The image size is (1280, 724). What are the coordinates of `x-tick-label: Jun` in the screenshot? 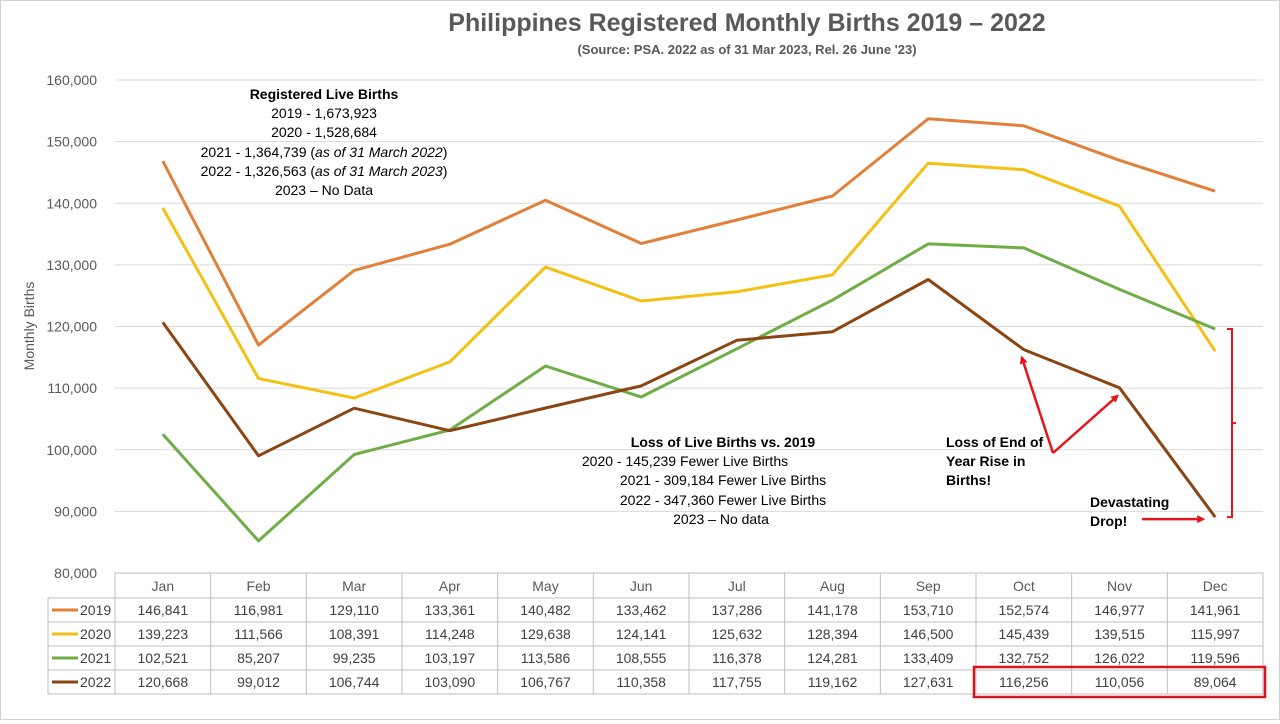 It's located at (641, 586).